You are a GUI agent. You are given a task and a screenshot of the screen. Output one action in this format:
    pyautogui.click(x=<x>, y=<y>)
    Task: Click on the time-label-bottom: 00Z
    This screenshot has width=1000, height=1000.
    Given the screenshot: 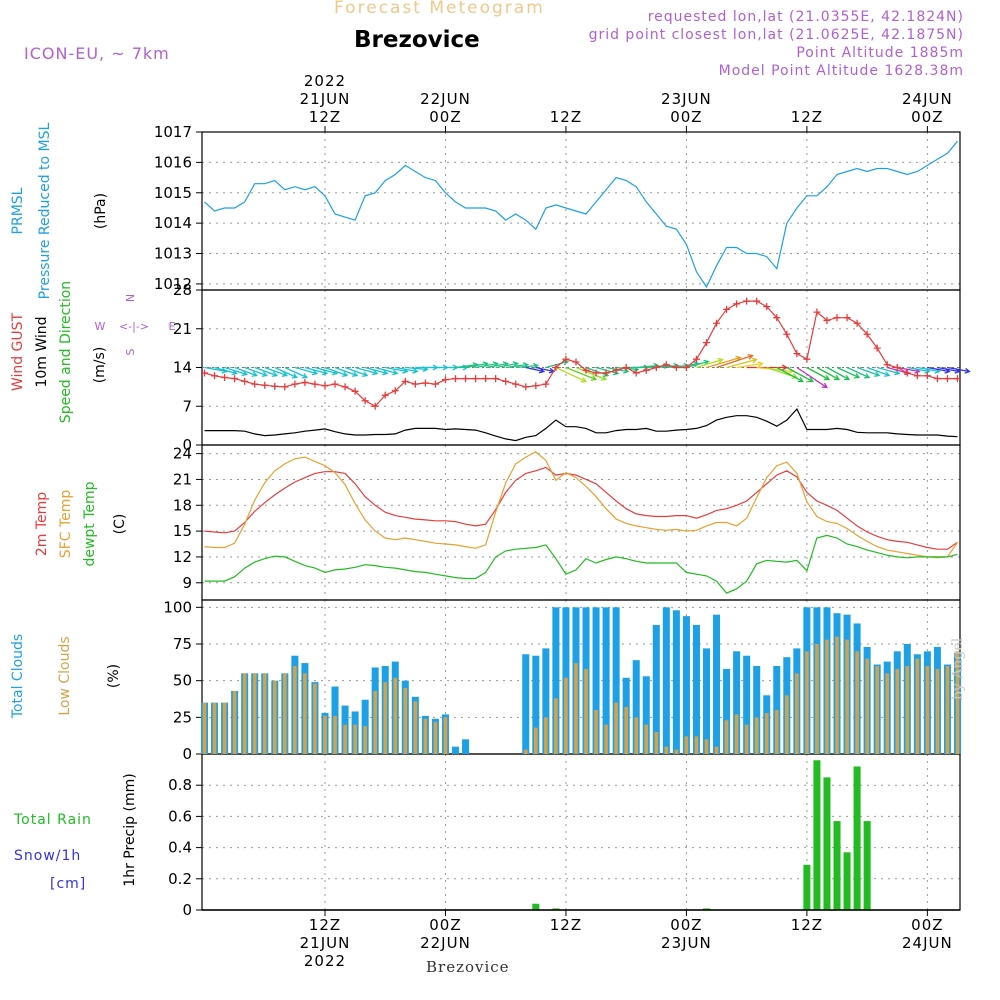 What is the action you would take?
    pyautogui.click(x=927, y=925)
    